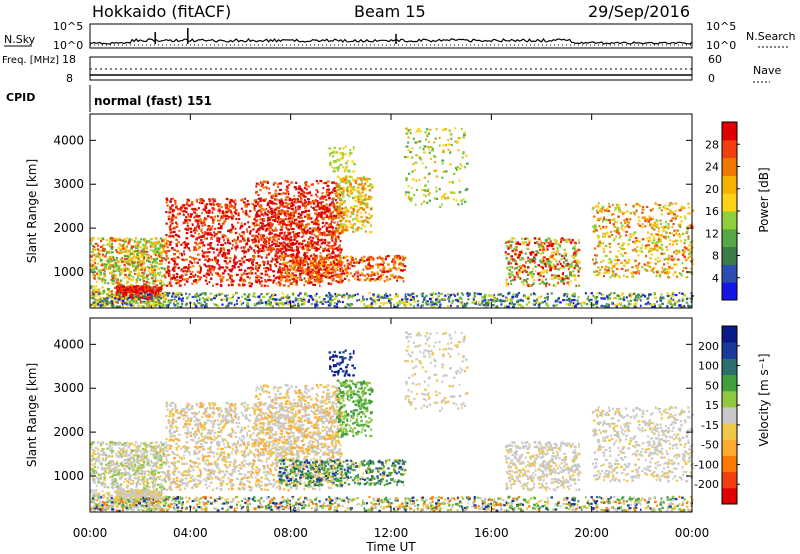 The width and height of the screenshot is (800, 554). I want to click on noise-line, so click(391, 41).